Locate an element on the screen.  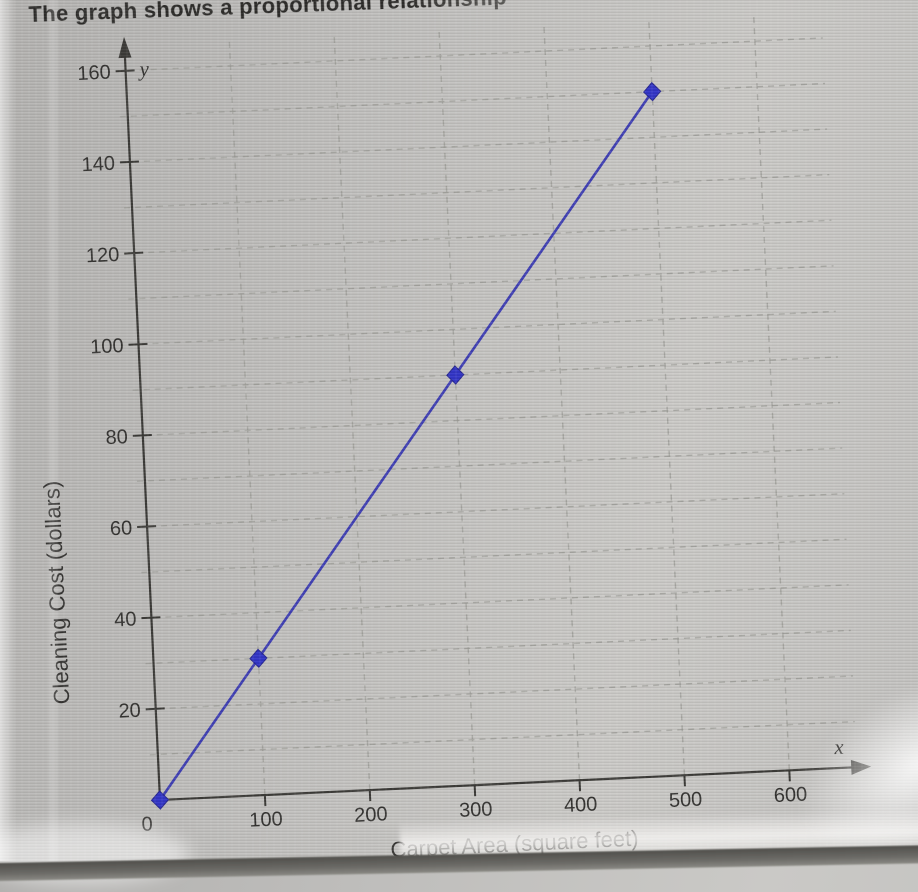
y-tick-label: 80 is located at coordinates (116, 437).